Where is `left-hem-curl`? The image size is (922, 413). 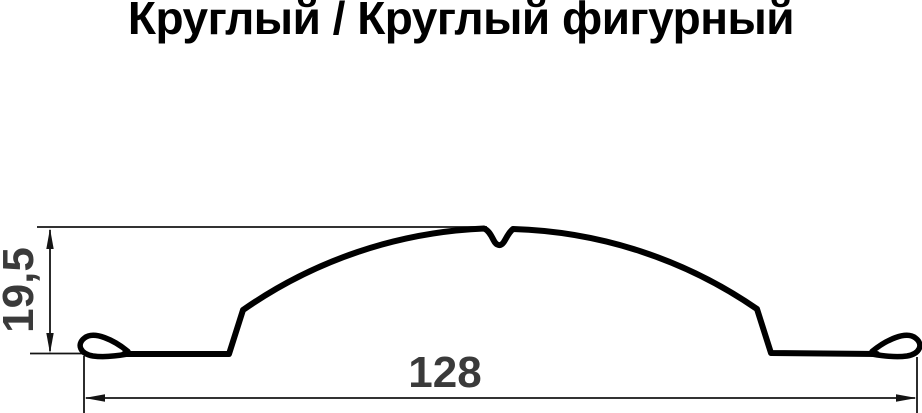 left-hem-curl is located at coordinates (104, 346).